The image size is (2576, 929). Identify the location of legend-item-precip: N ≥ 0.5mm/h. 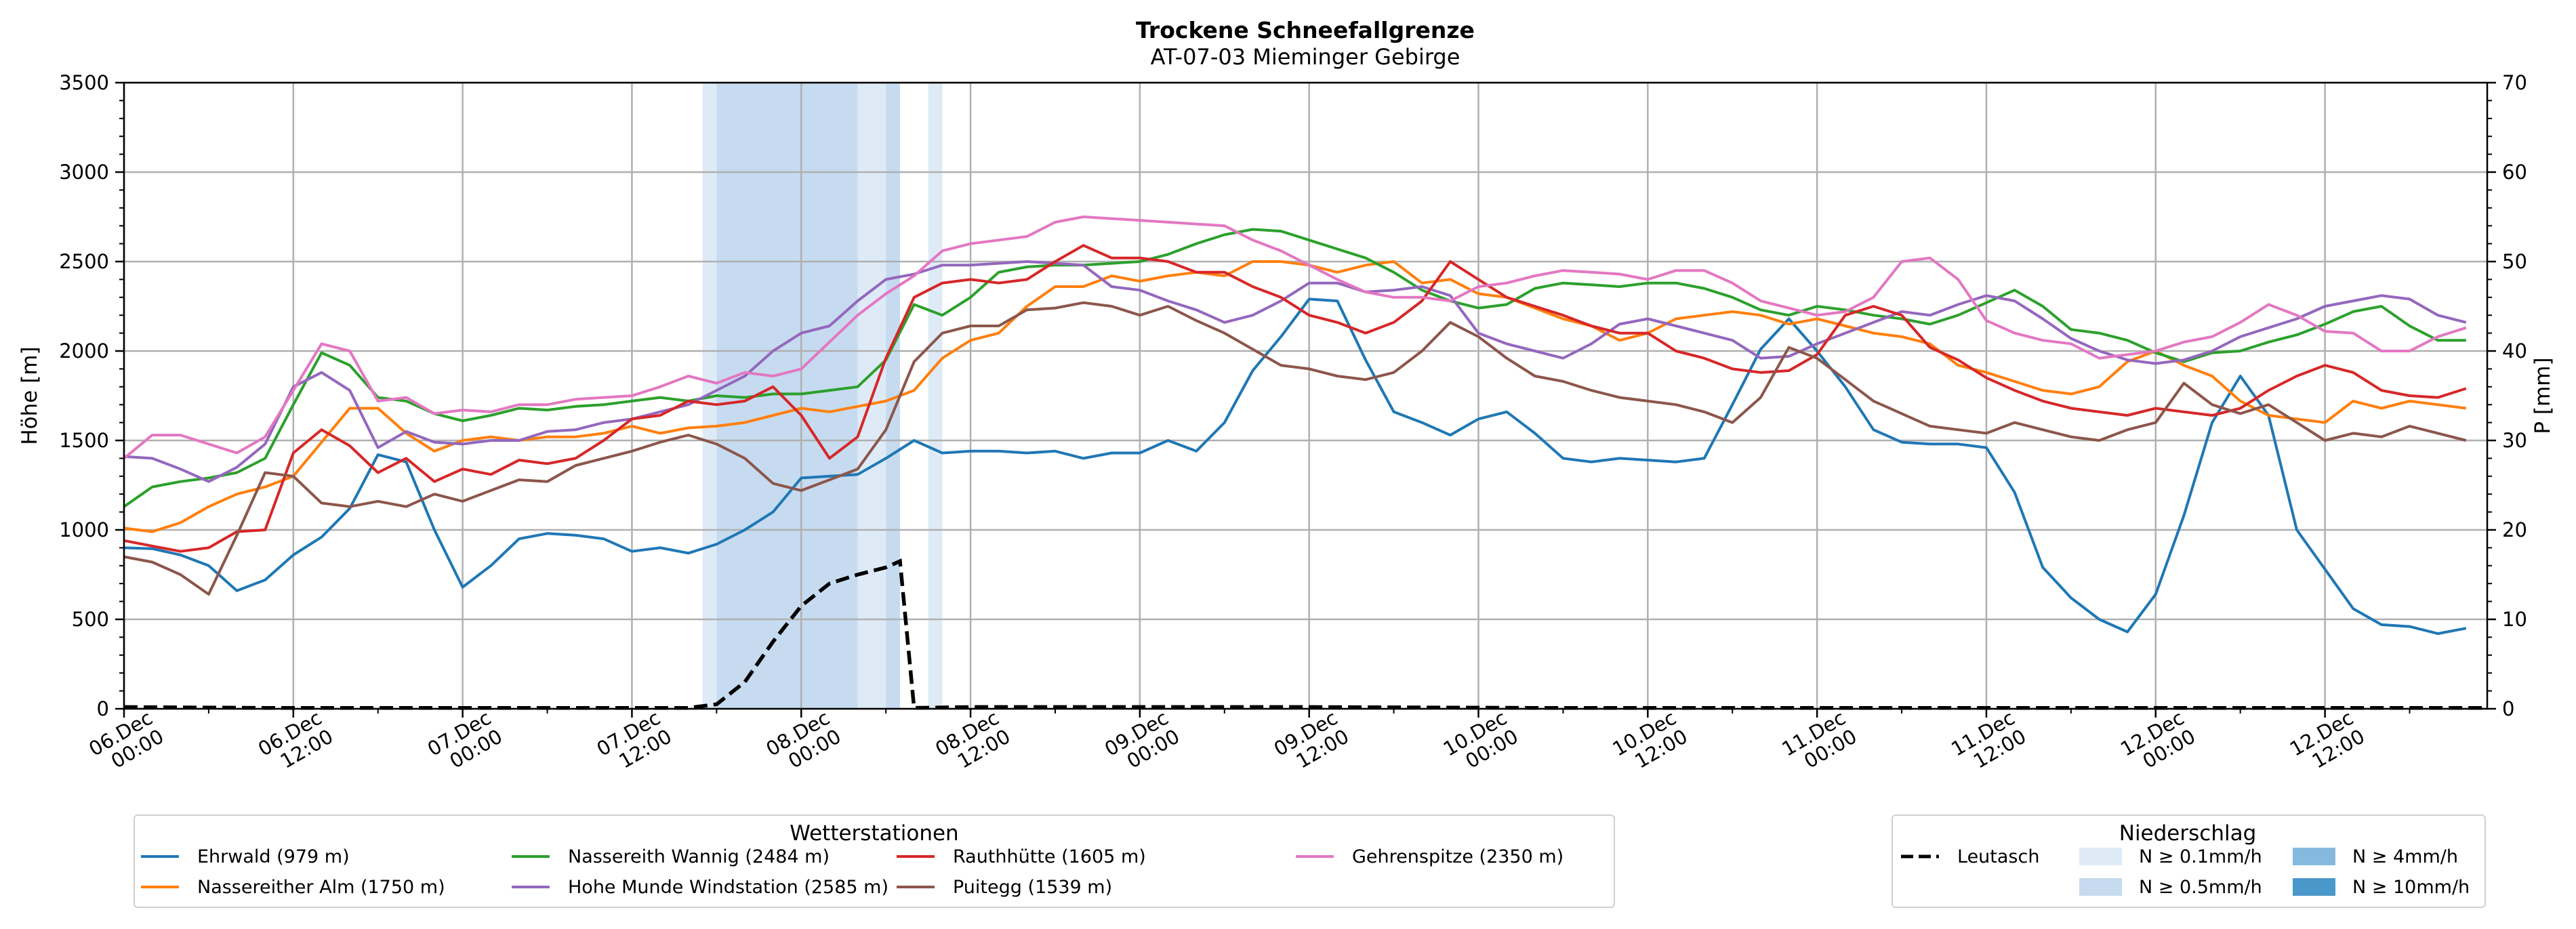
(2170, 887).